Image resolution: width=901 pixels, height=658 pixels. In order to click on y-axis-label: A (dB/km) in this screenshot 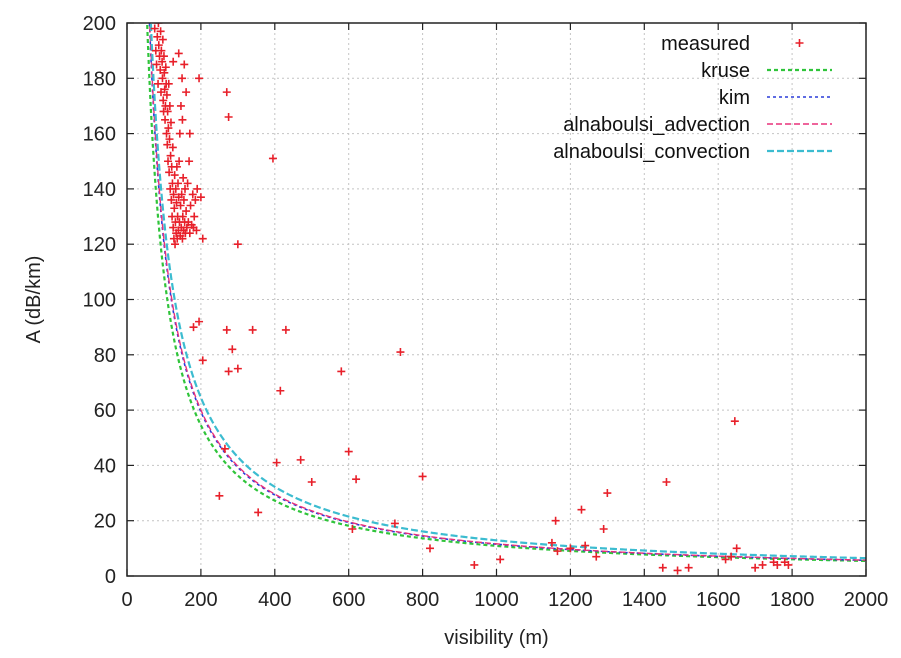, I will do `click(34, 300)`.